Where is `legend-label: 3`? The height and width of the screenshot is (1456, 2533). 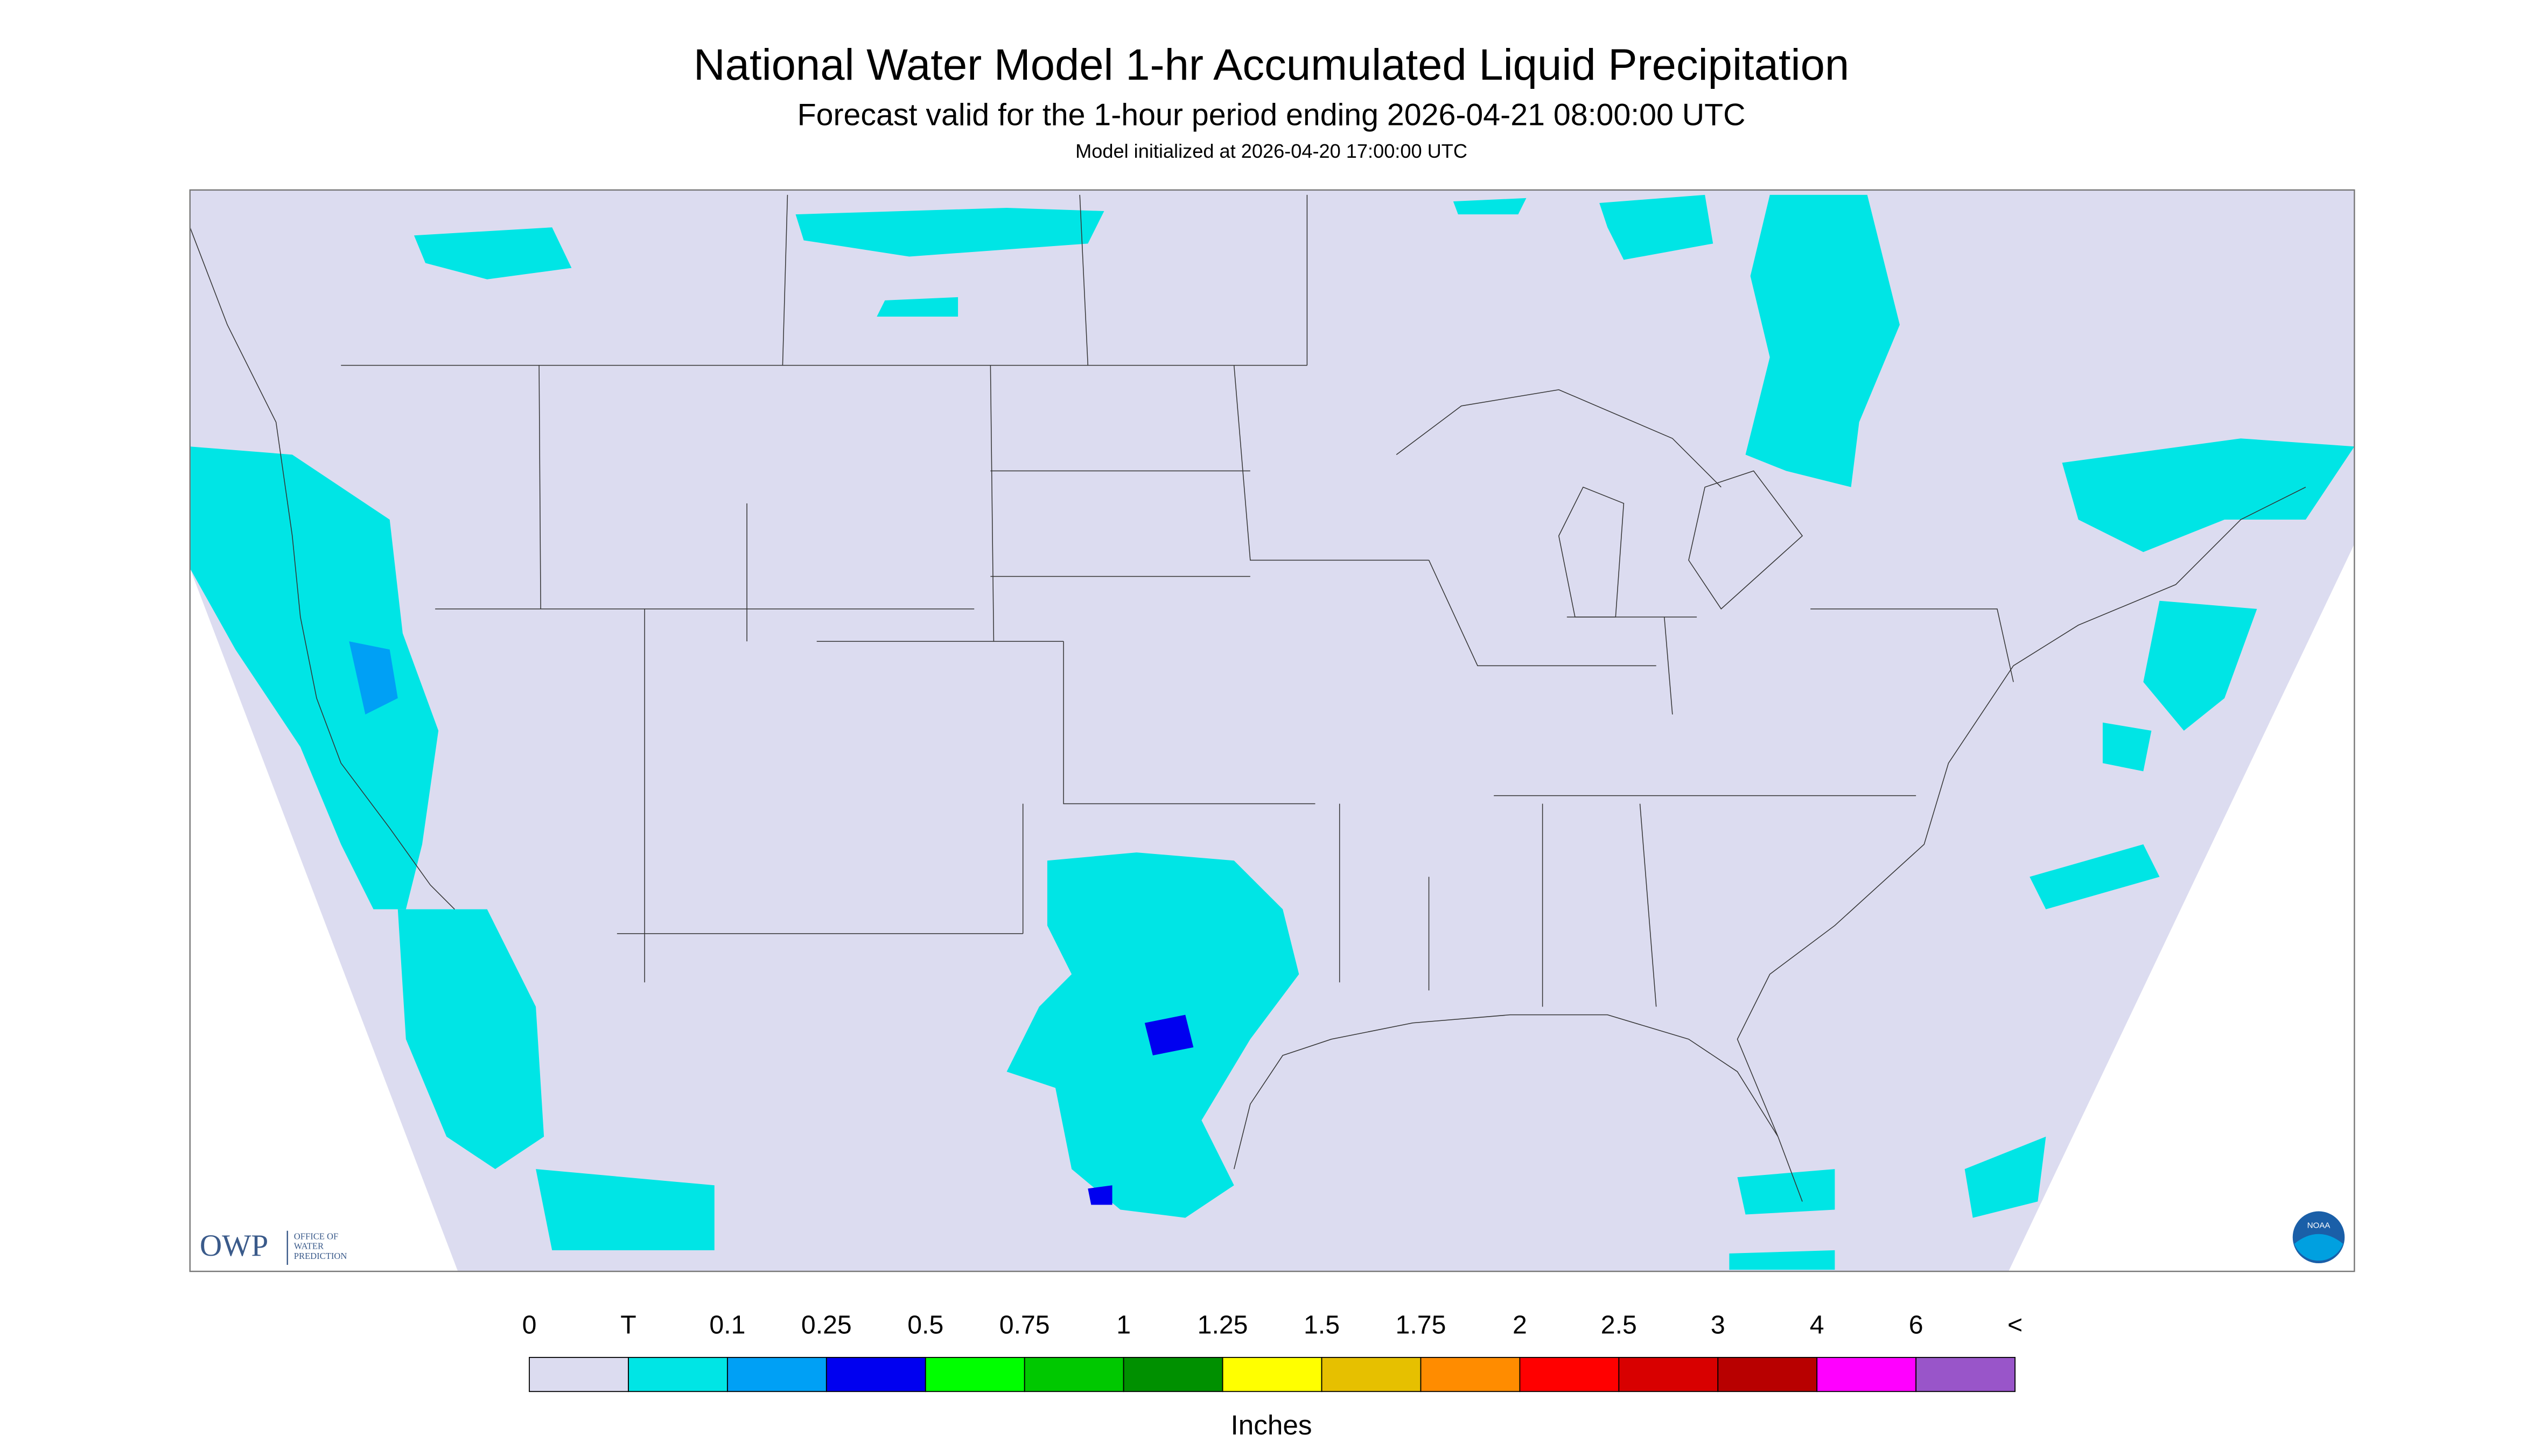 legend-label: 3 is located at coordinates (1718, 1324).